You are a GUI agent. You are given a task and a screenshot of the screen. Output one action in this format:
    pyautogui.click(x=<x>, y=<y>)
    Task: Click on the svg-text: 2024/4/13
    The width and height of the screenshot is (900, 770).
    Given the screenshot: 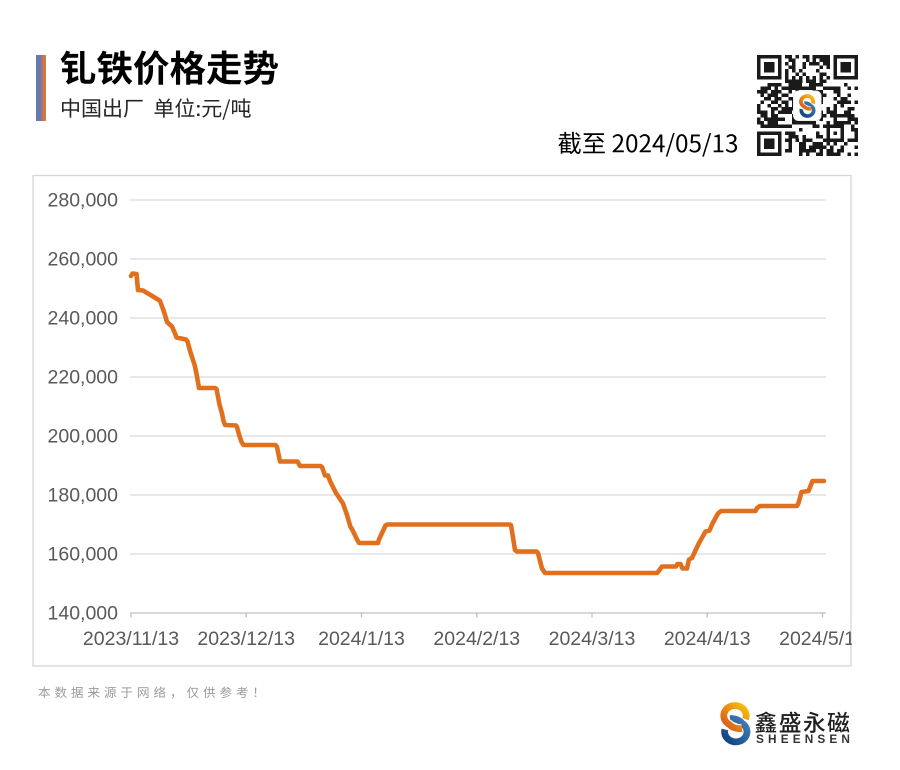 What is the action you would take?
    pyautogui.click(x=707, y=639)
    